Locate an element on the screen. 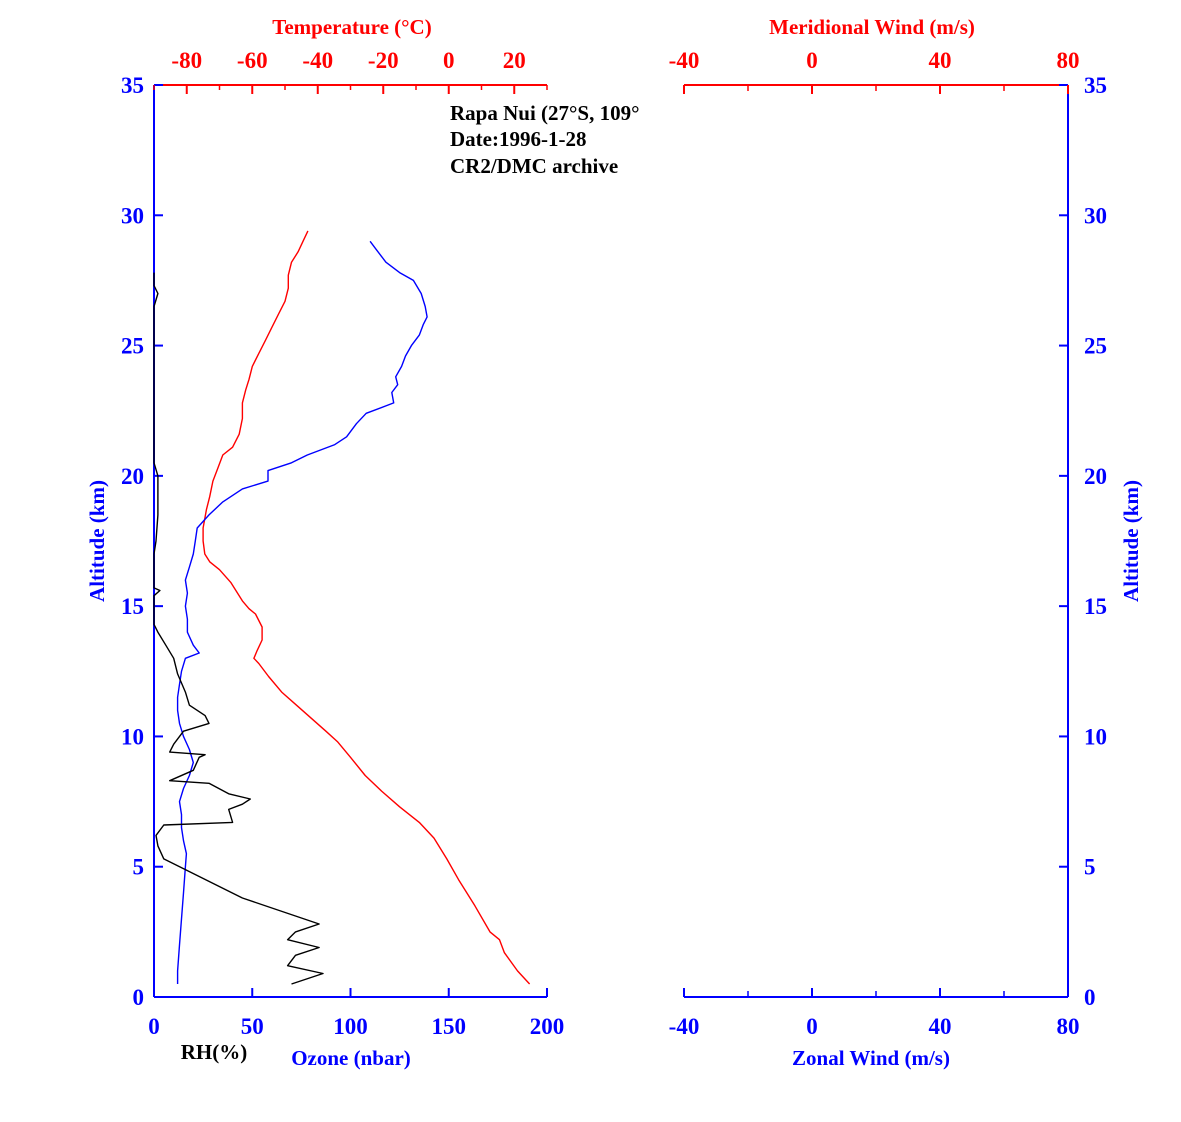  zonal-wind-tick-label: 80 is located at coordinates (1068, 1026).